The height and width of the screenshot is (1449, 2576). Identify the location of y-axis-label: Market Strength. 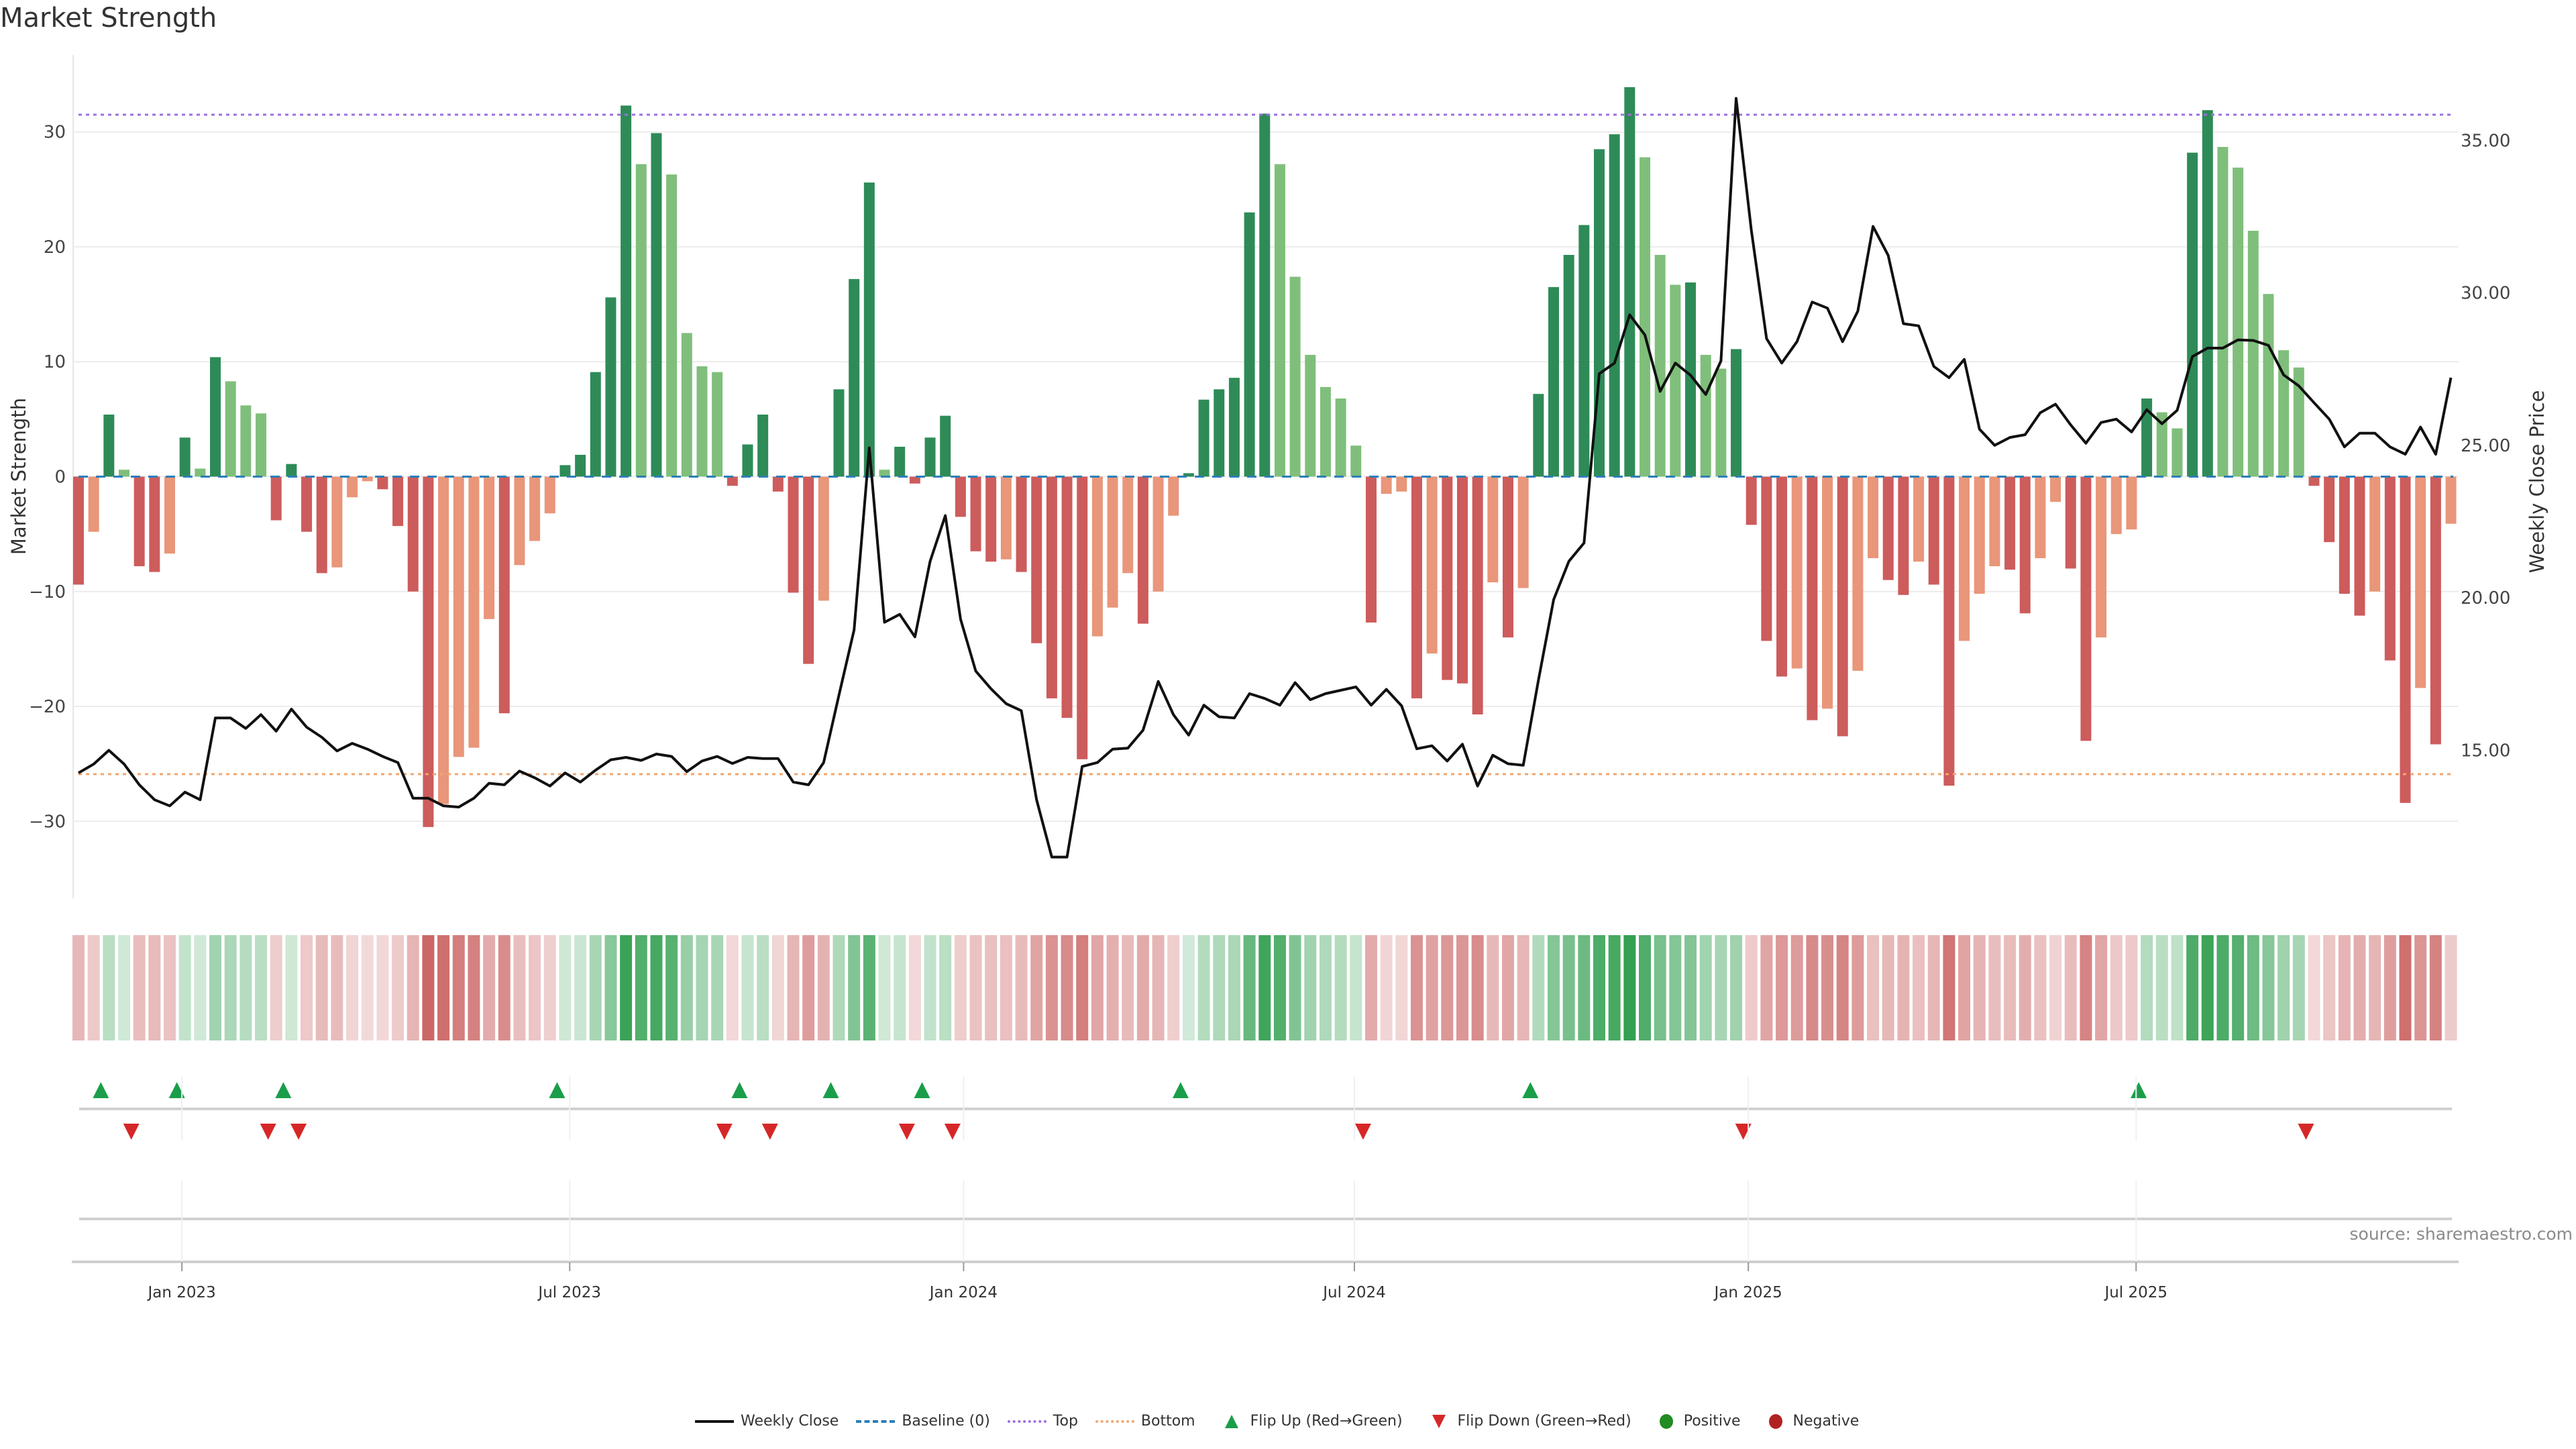
(18, 476).